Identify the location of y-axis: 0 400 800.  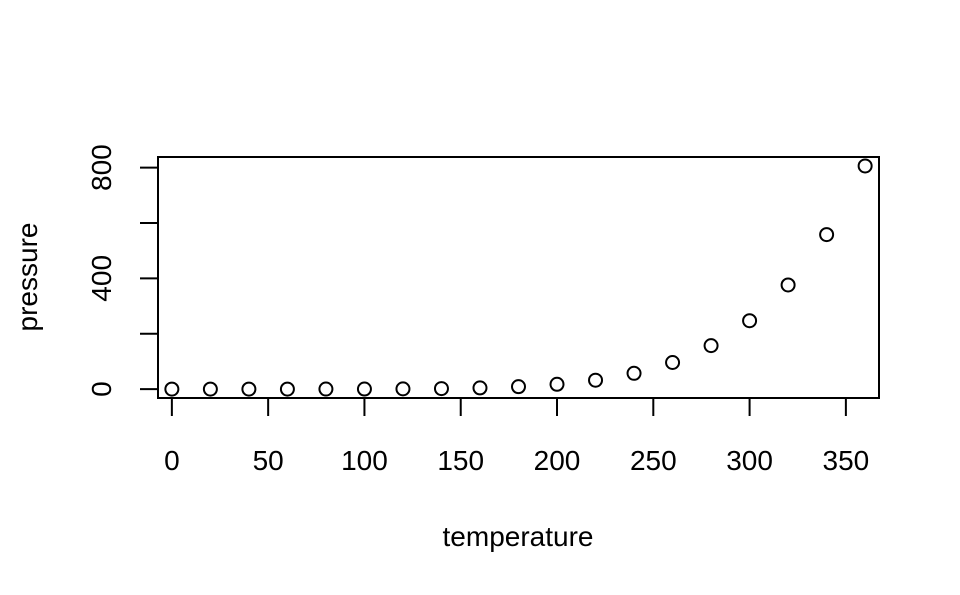
(122, 270).